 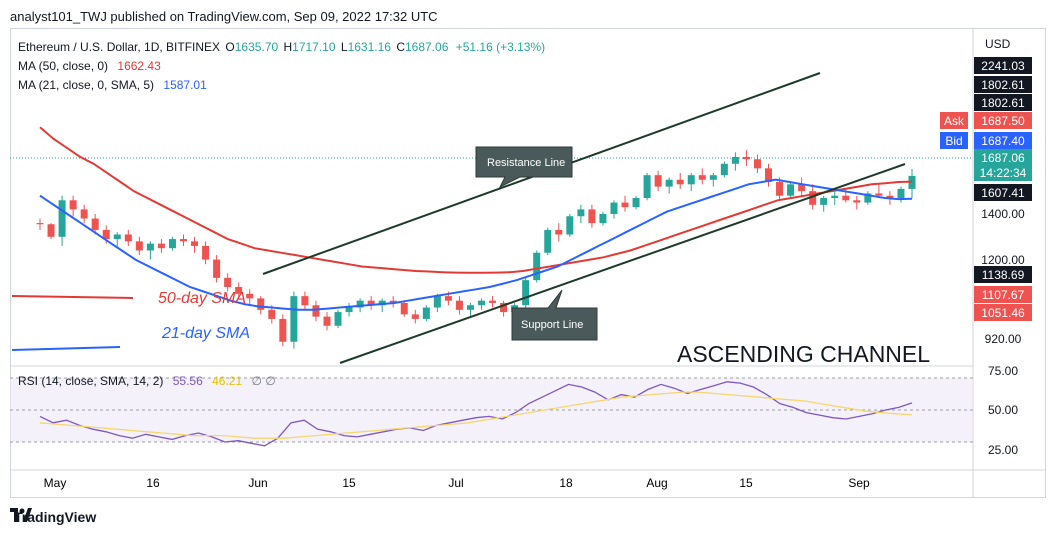 I want to click on time-label-jun: Jun, so click(x=257, y=483).